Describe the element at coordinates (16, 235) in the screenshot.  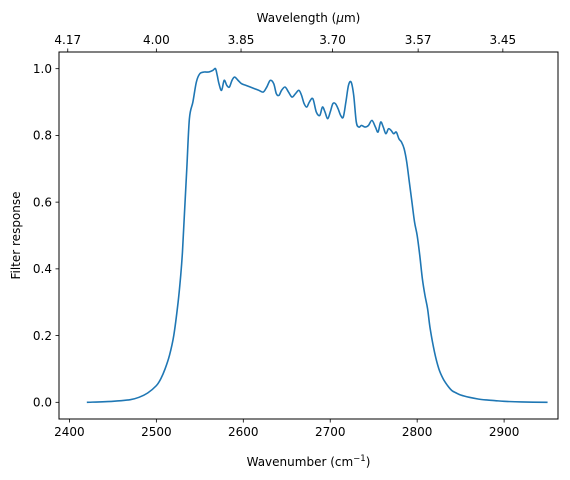
I see `y-axis-label: Filter response` at that location.